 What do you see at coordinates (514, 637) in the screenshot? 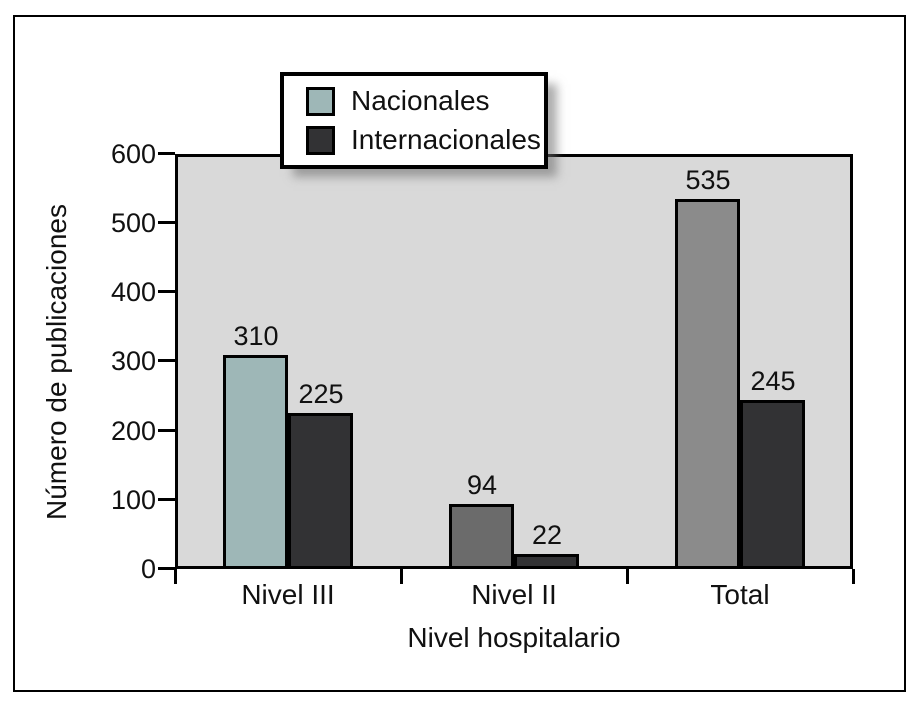
I see `x-axis-title: Nivel hospitalario` at bounding box center [514, 637].